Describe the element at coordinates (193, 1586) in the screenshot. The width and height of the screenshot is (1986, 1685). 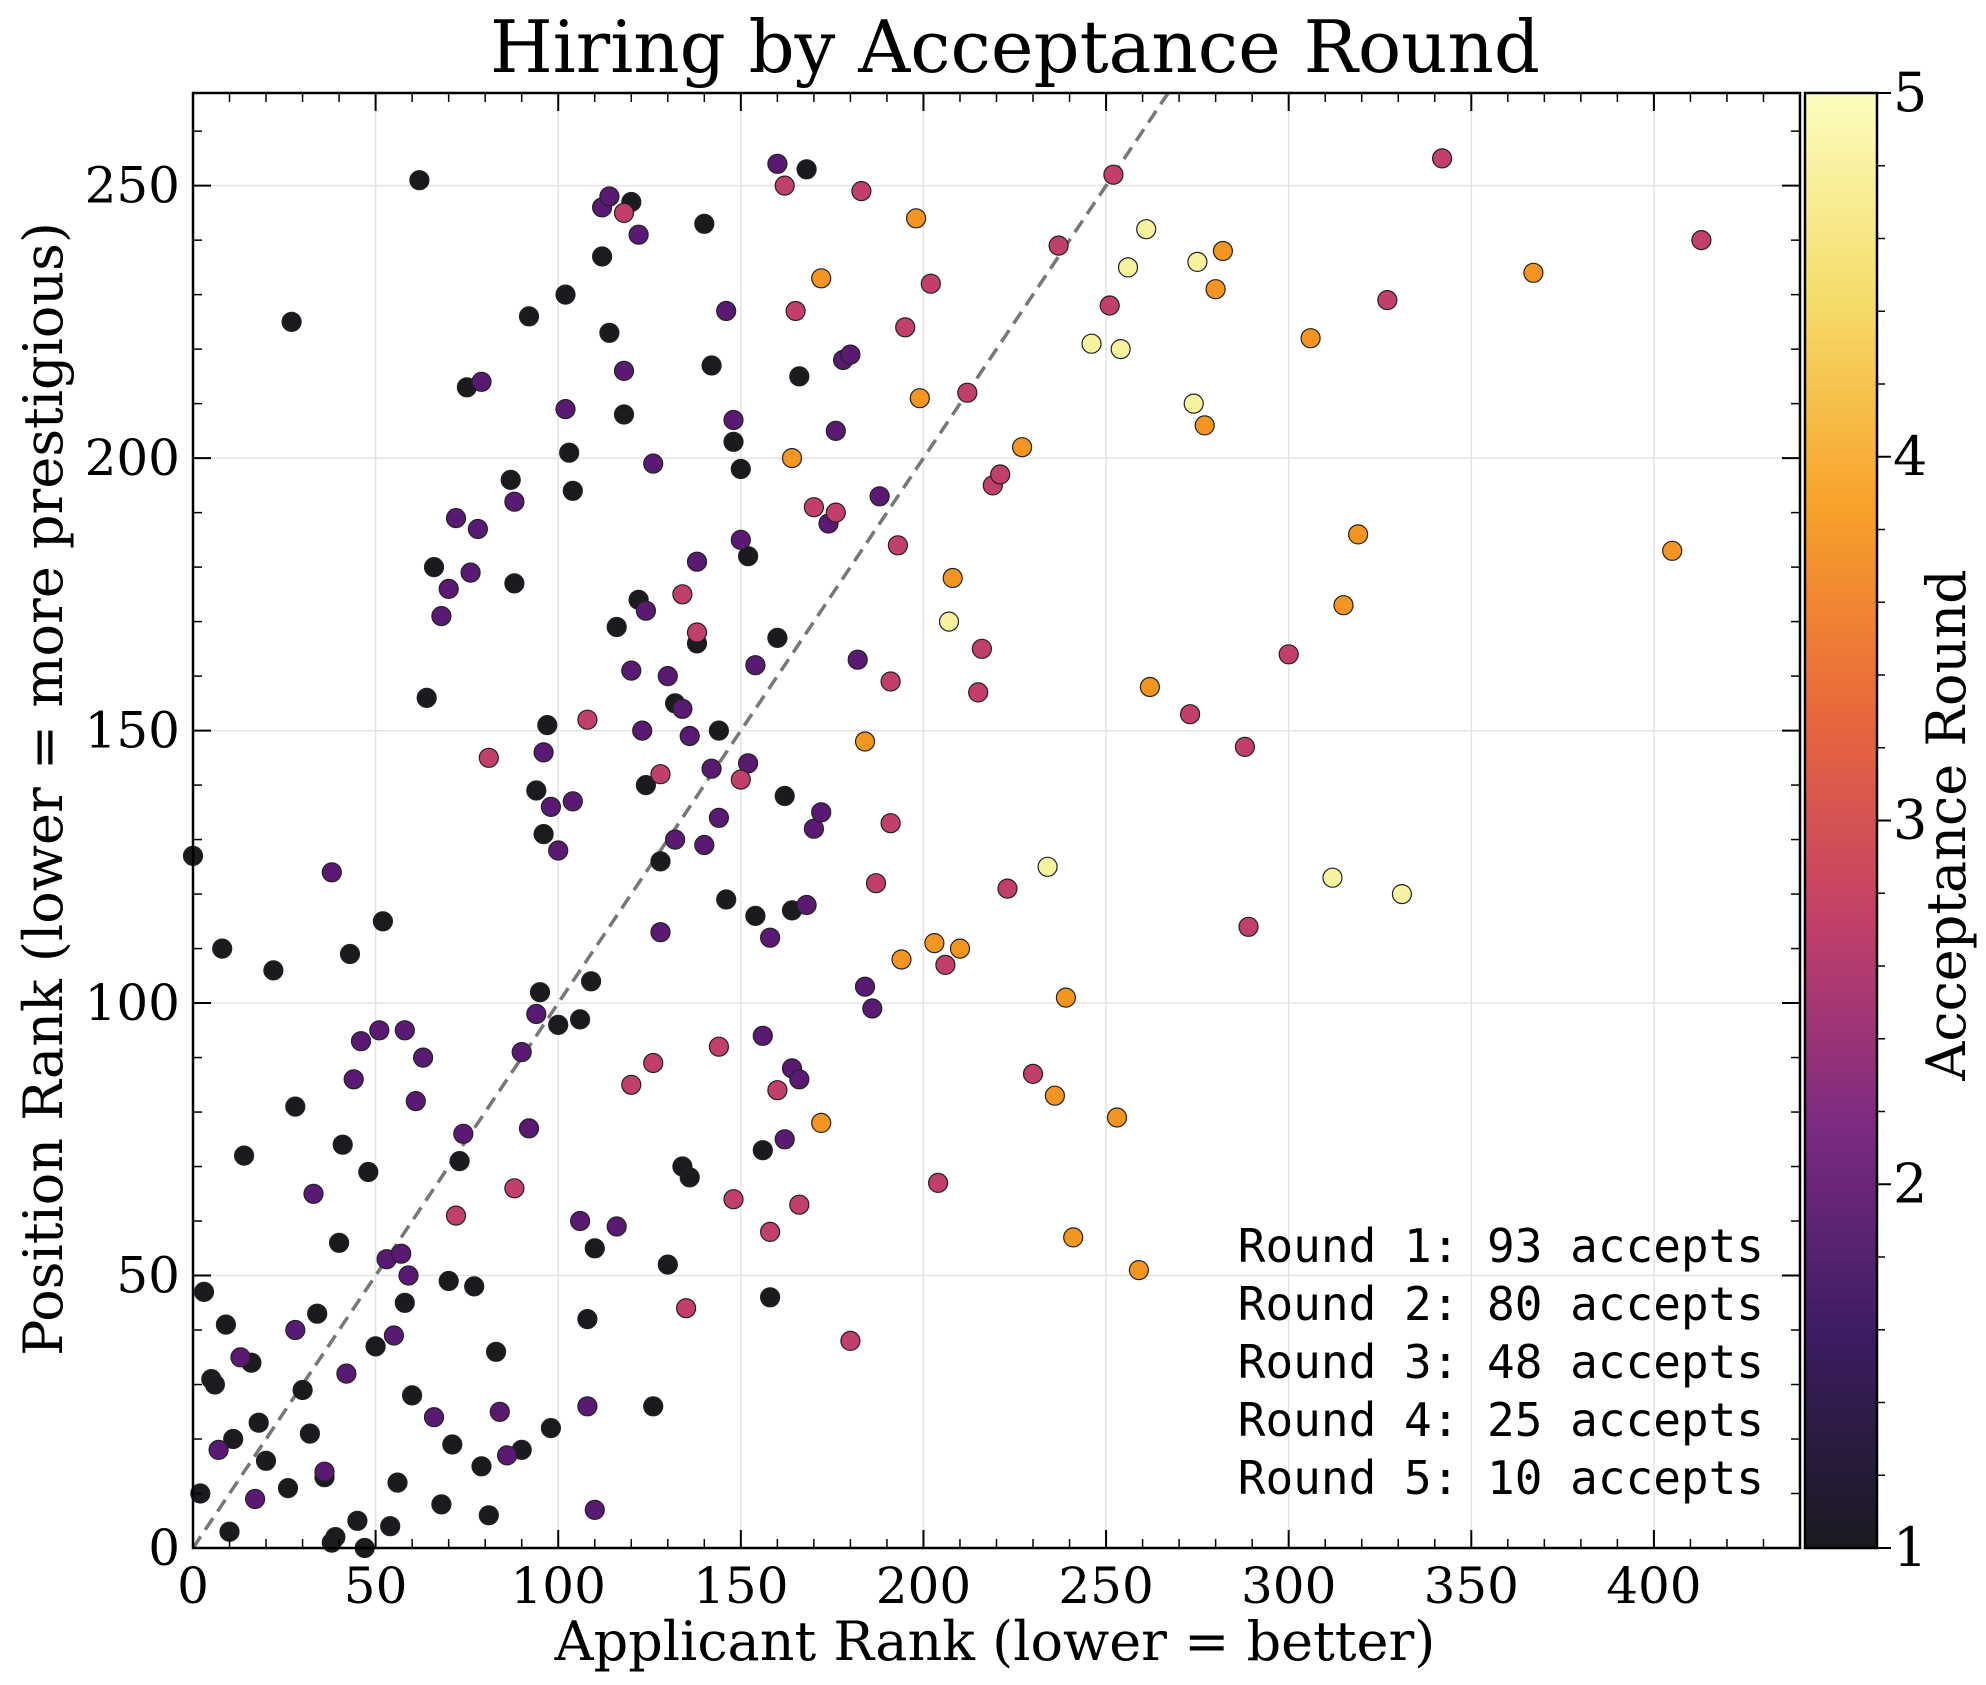
I see `x-tick-label: 0` at that location.